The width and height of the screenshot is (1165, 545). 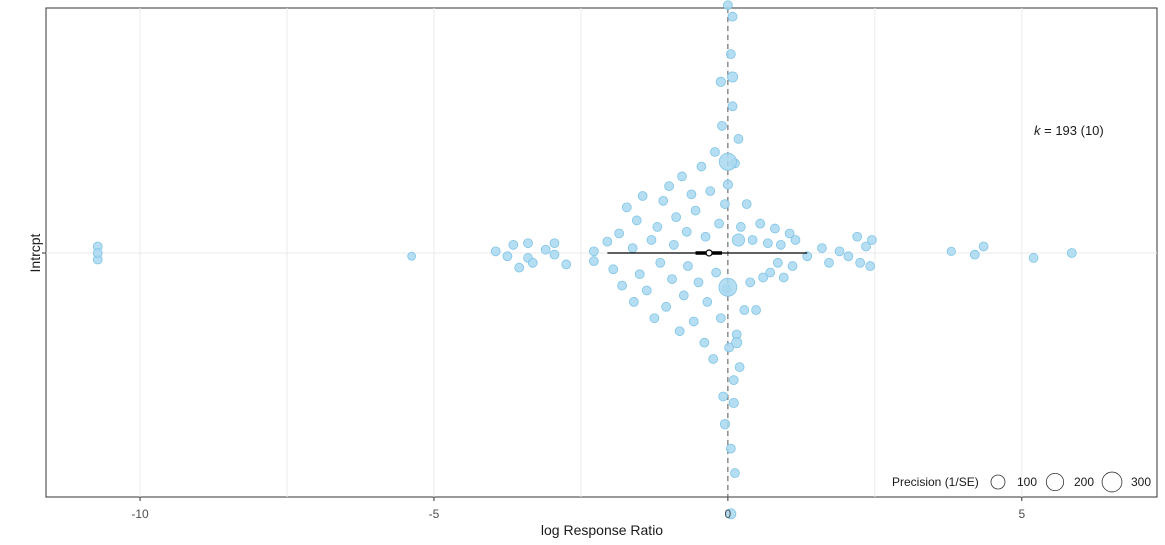 I want to click on estimate-group, so click(x=707, y=253).